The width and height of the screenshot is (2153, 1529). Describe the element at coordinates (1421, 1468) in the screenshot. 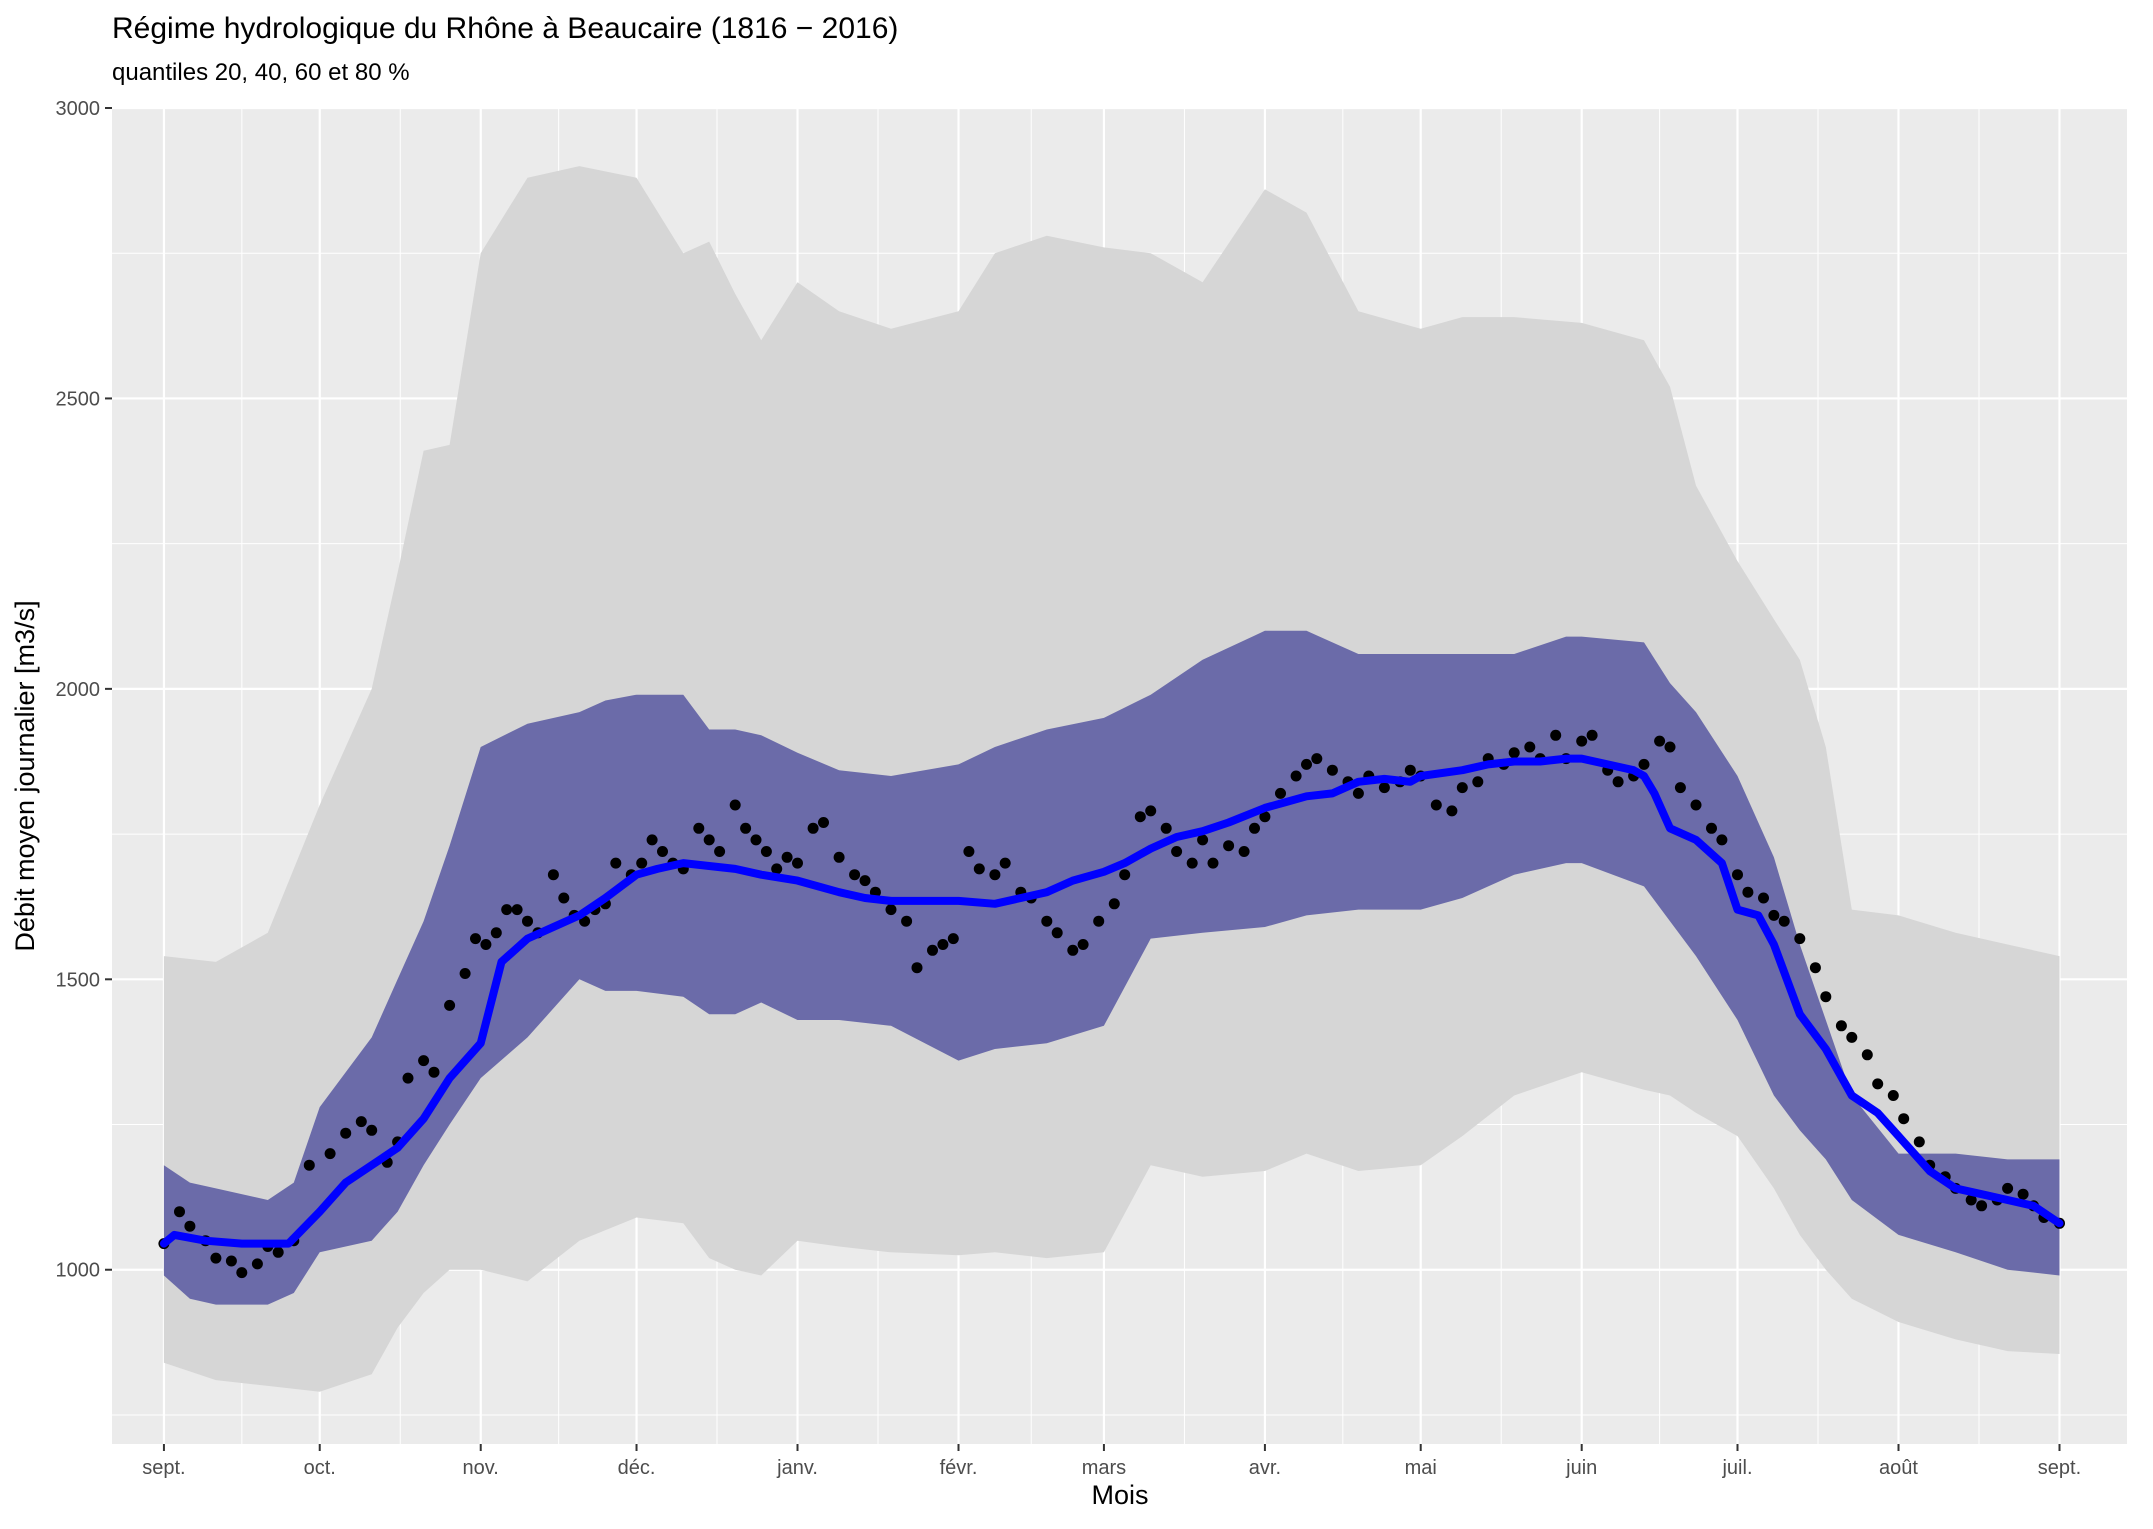

I see `x-tick-label: mai` at that location.